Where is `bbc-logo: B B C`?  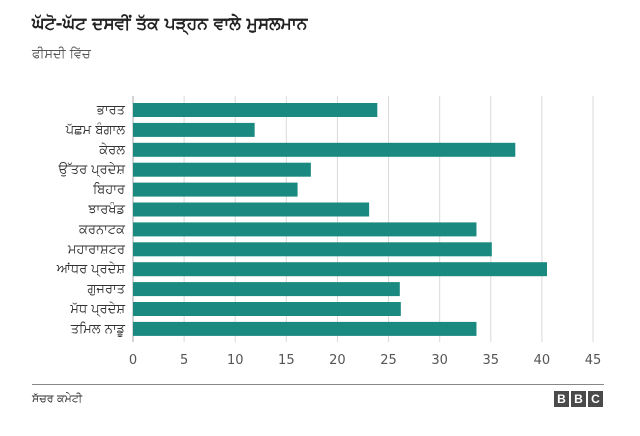 bbc-logo: B B C is located at coordinates (578, 399).